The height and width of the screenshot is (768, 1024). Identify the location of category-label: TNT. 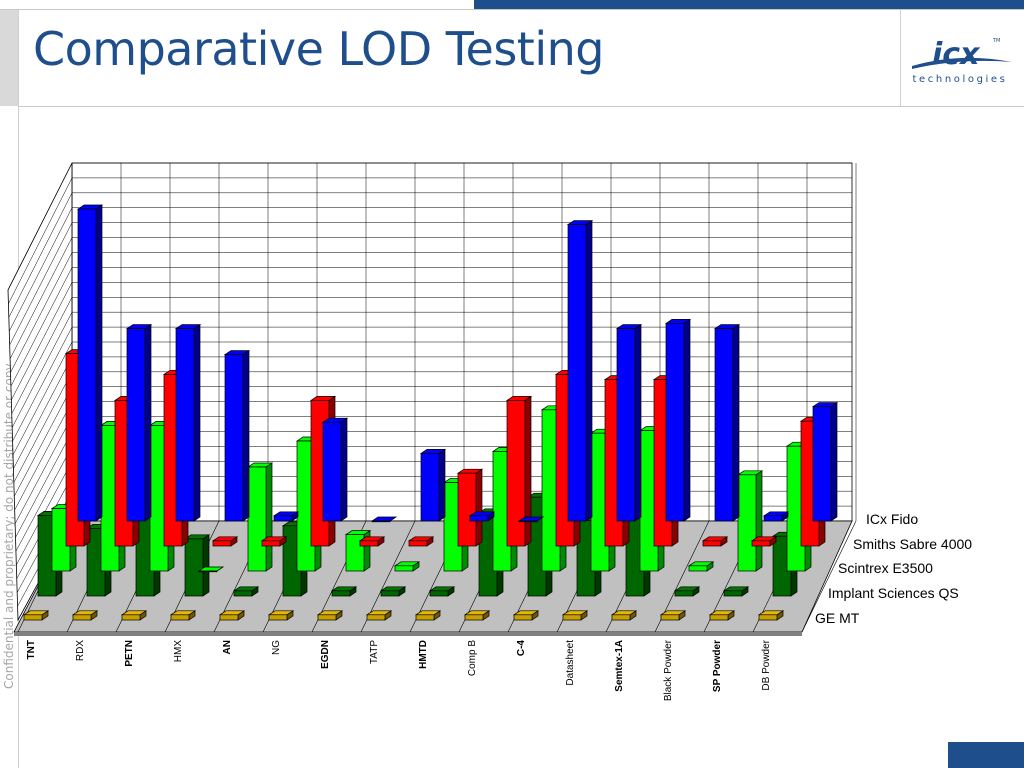
(31, 649).